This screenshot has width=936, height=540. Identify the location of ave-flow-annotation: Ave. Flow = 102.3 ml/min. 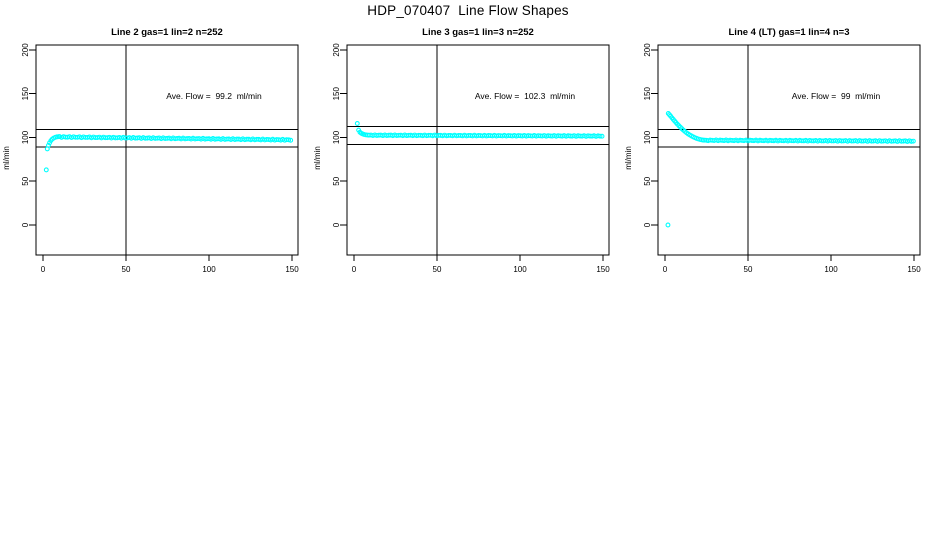
(525, 96).